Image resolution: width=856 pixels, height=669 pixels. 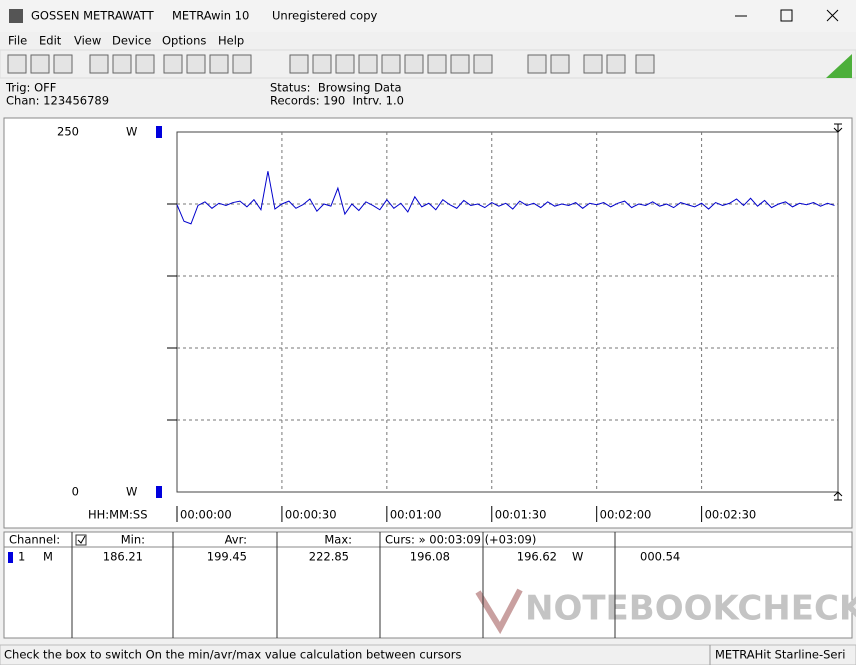 I want to click on menu-item: File, so click(x=17, y=41).